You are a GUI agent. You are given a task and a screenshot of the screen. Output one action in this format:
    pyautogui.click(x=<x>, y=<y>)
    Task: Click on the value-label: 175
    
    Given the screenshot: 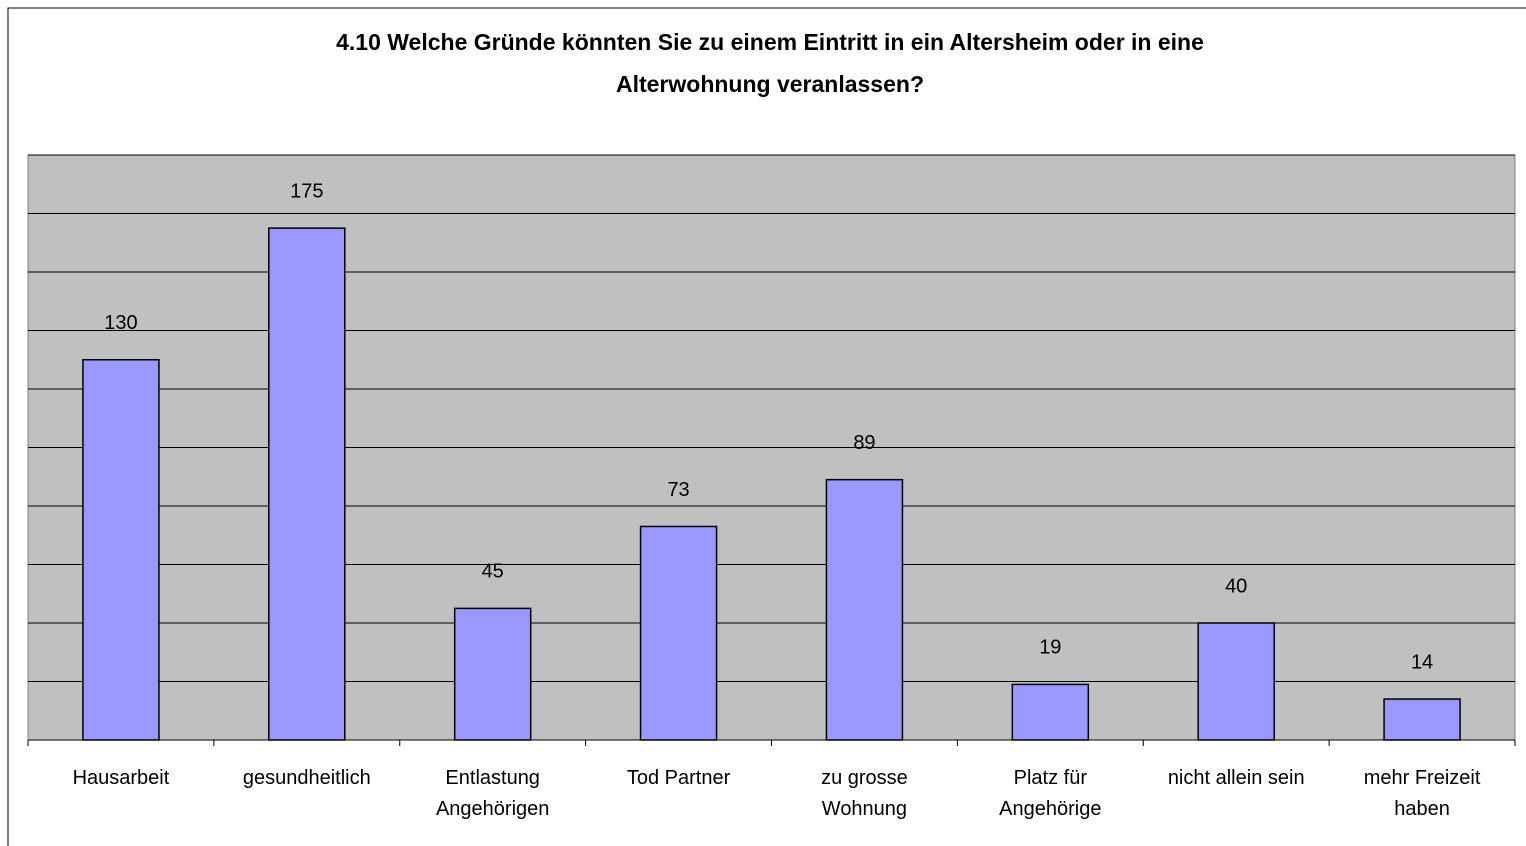 What is the action you would take?
    pyautogui.click(x=306, y=191)
    